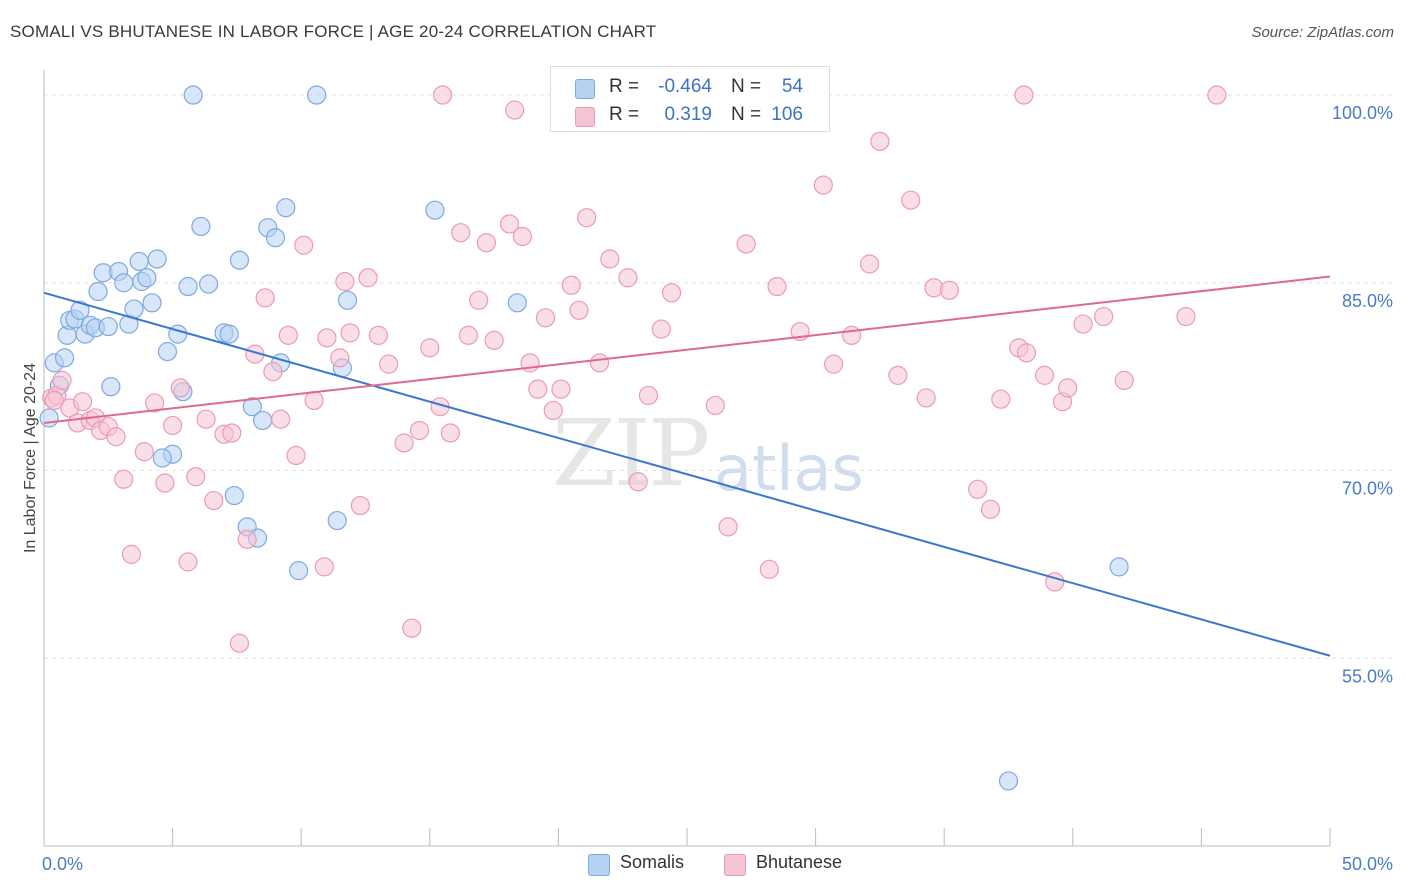  I want to click on bhutanese-n-label: N =, so click(746, 114).